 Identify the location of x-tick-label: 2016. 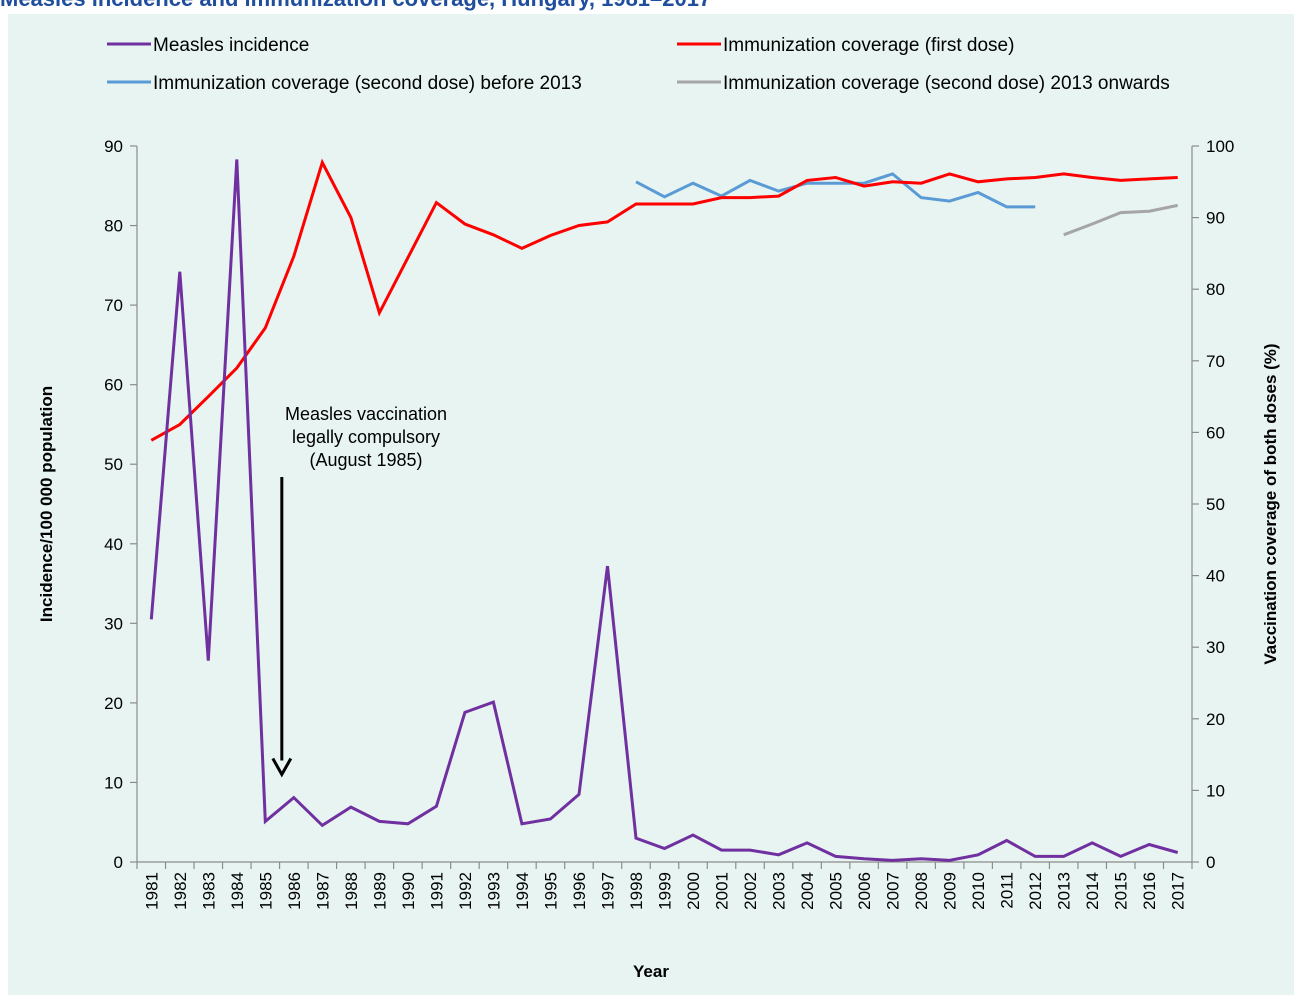
(1149, 891).